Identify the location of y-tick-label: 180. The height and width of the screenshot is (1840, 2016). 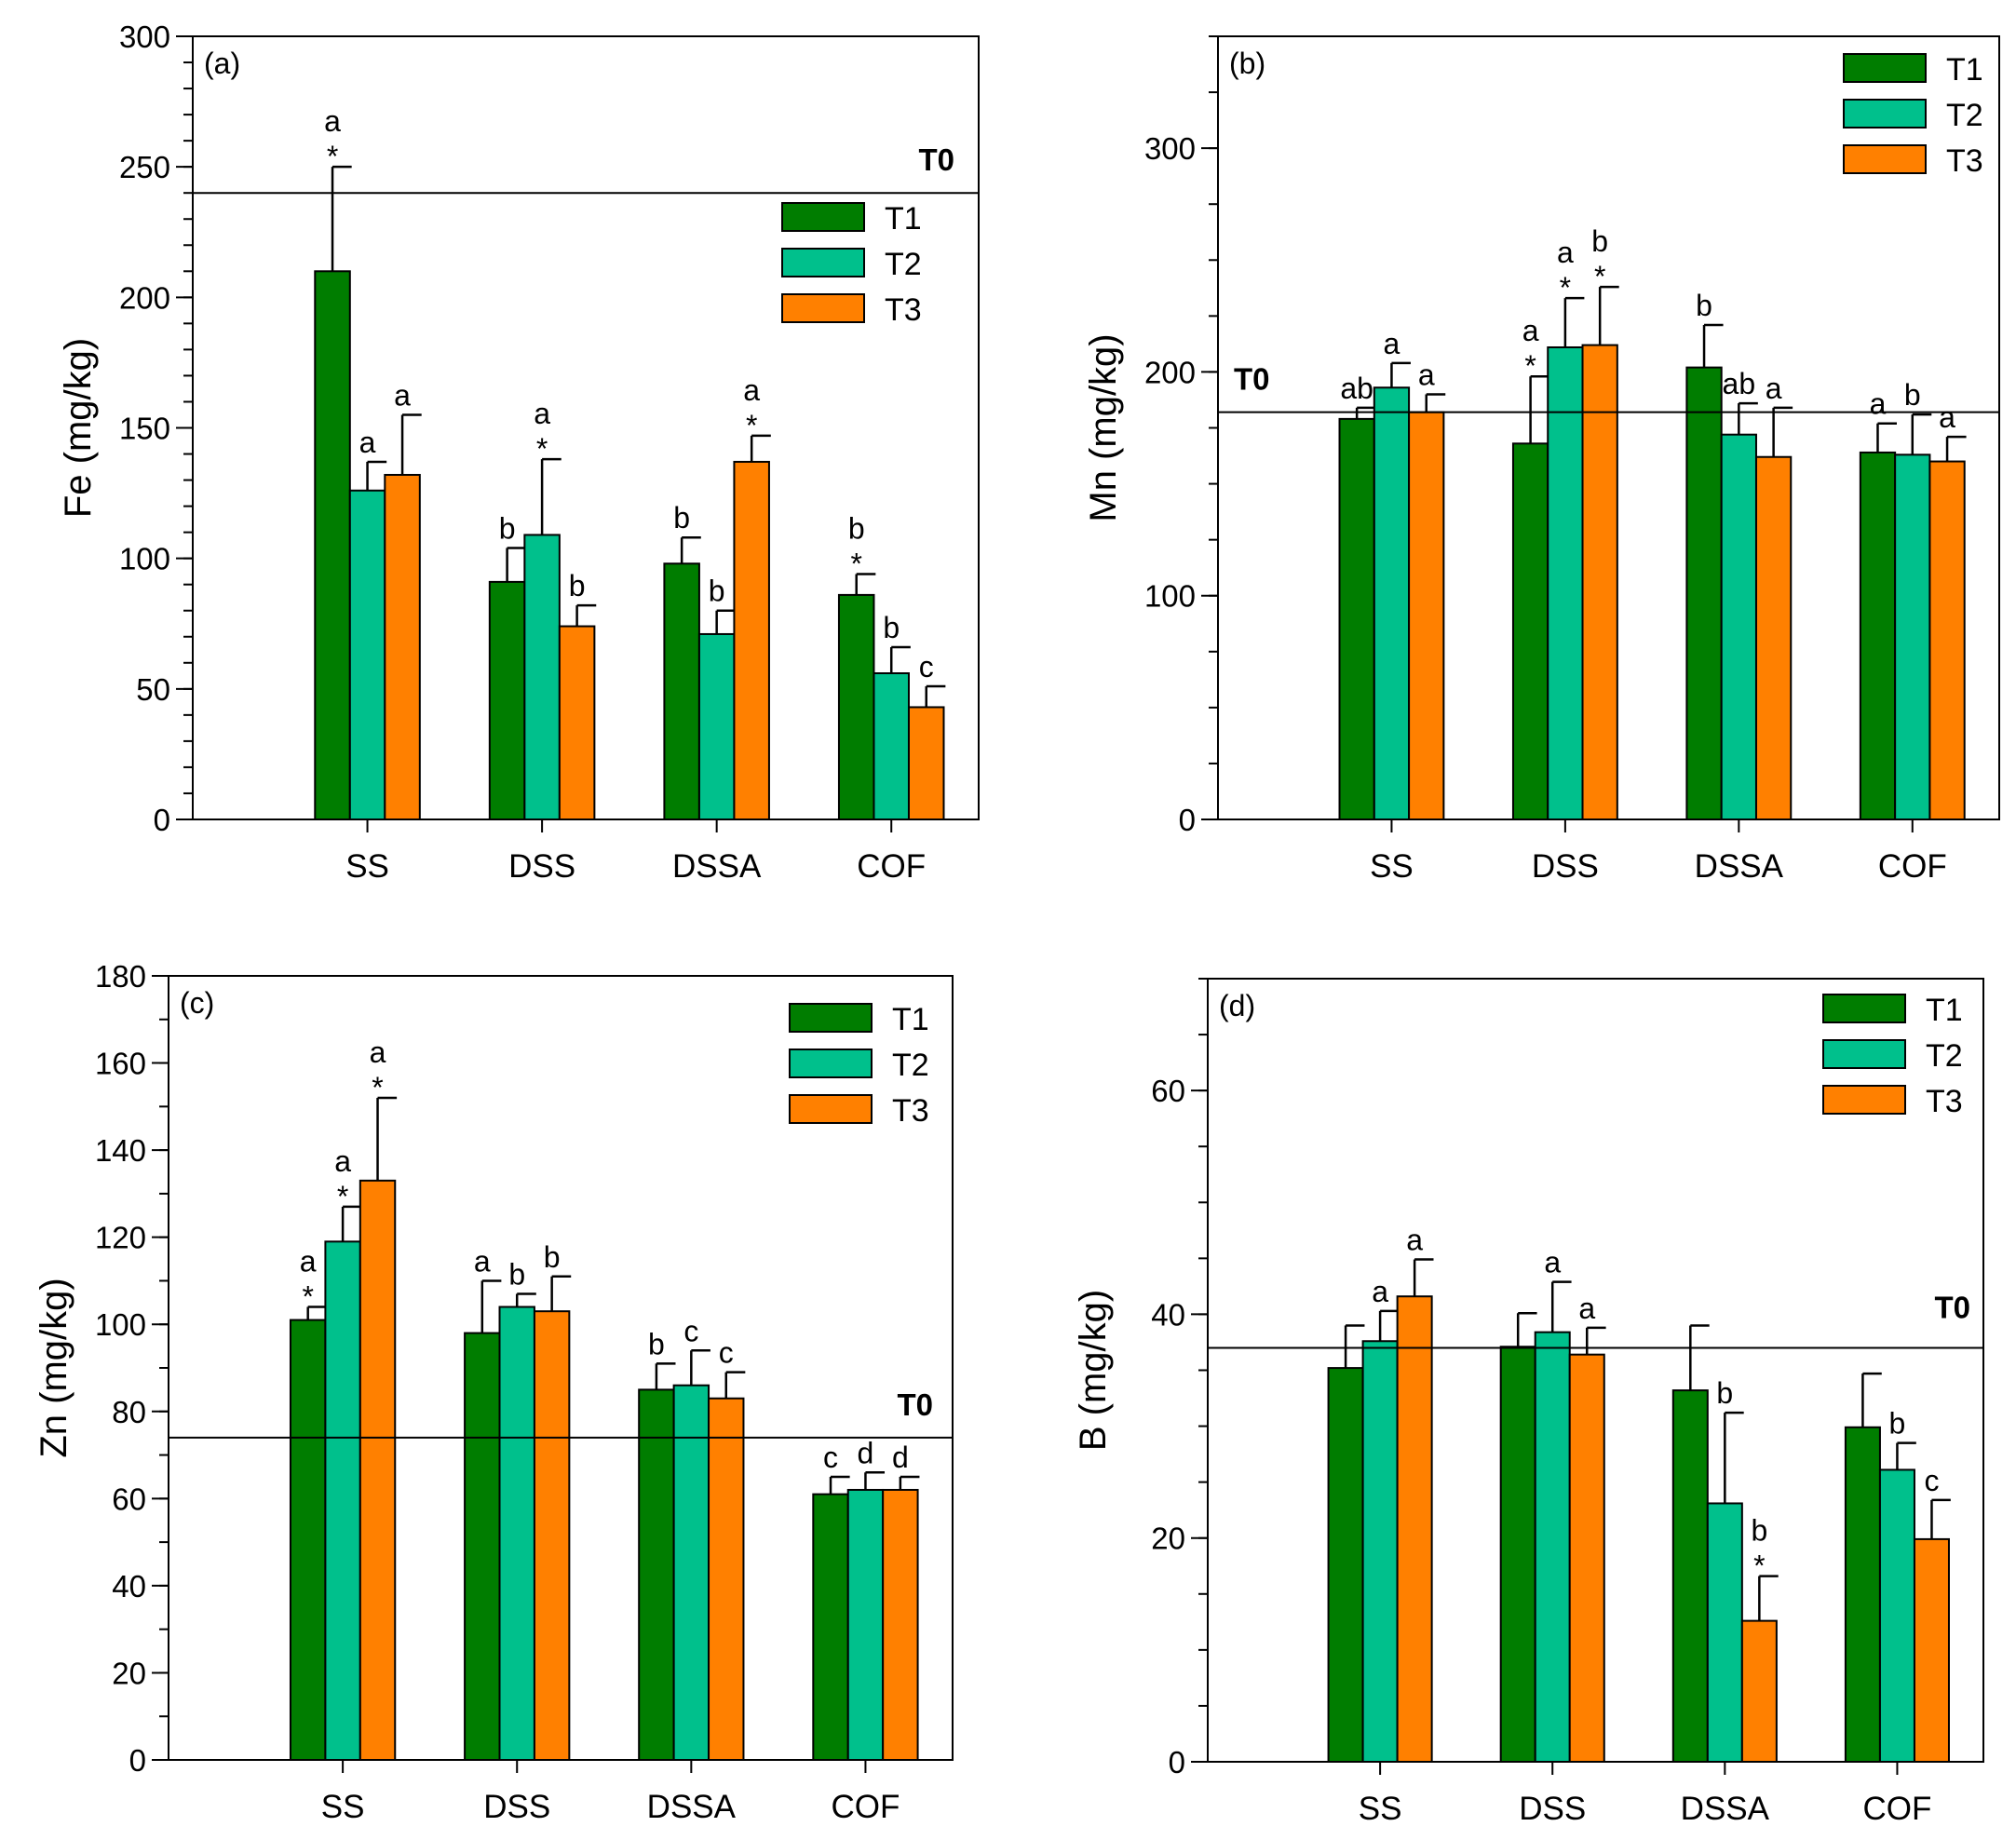
(120, 976).